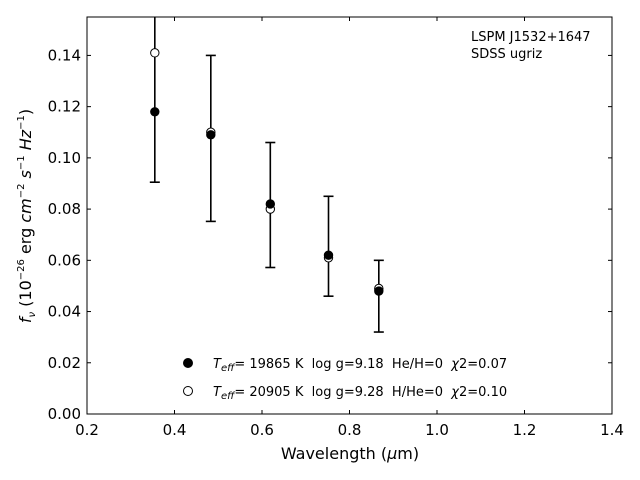 The image size is (640, 480). I want to click on y-tick-label: 0.08, so click(64, 209).